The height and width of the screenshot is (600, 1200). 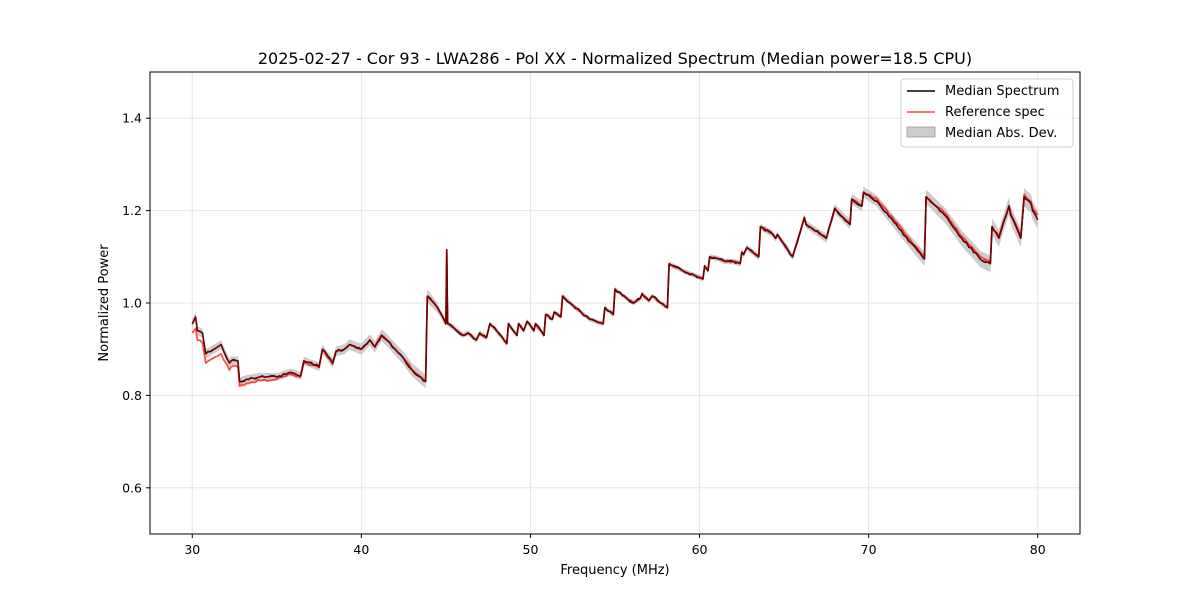 What do you see at coordinates (104, 303) in the screenshot?
I see `y-axis-label: Normalized Power` at bounding box center [104, 303].